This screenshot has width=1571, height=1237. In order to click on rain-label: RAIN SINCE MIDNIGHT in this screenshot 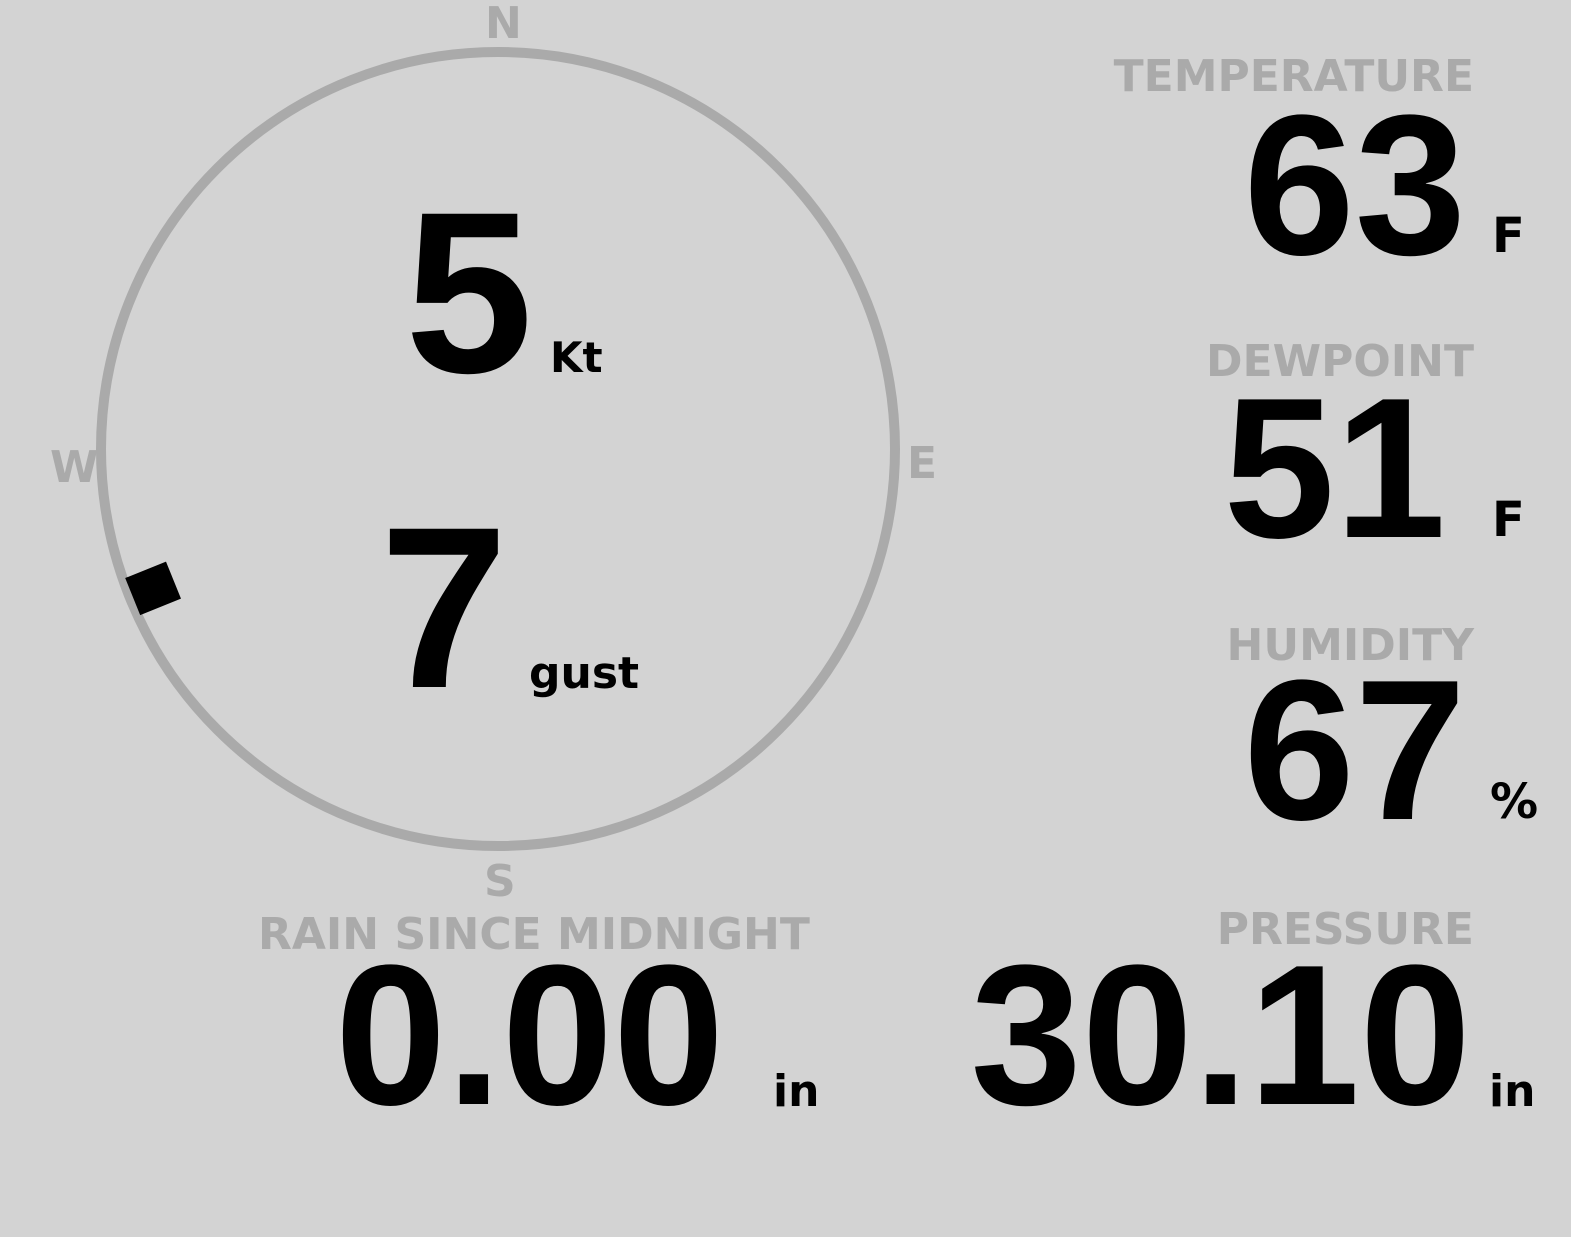, I will do `click(534, 934)`.